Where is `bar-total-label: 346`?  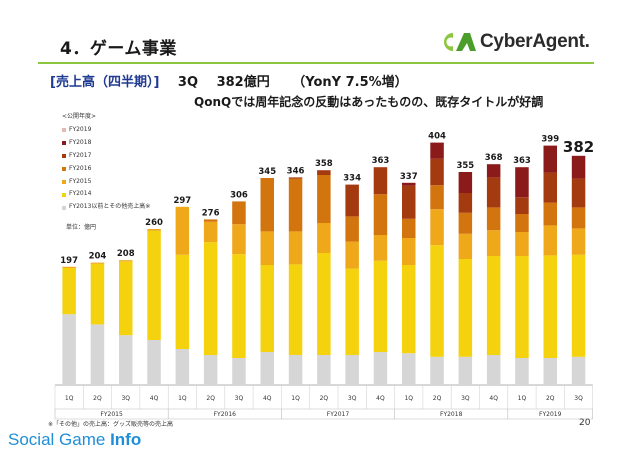 bar-total-label: 346 is located at coordinates (296, 171).